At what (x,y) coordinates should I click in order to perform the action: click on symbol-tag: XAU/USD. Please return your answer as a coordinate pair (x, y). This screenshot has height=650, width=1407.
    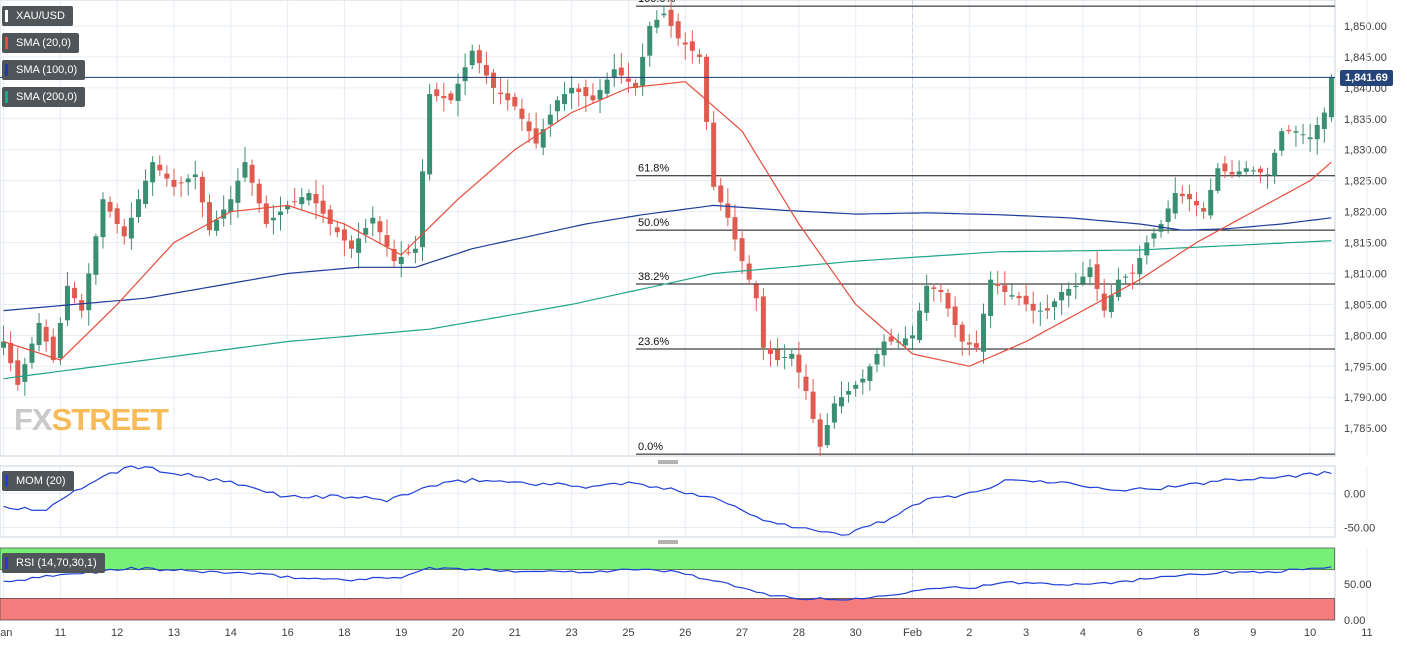
    Looking at the image, I should click on (37, 16).